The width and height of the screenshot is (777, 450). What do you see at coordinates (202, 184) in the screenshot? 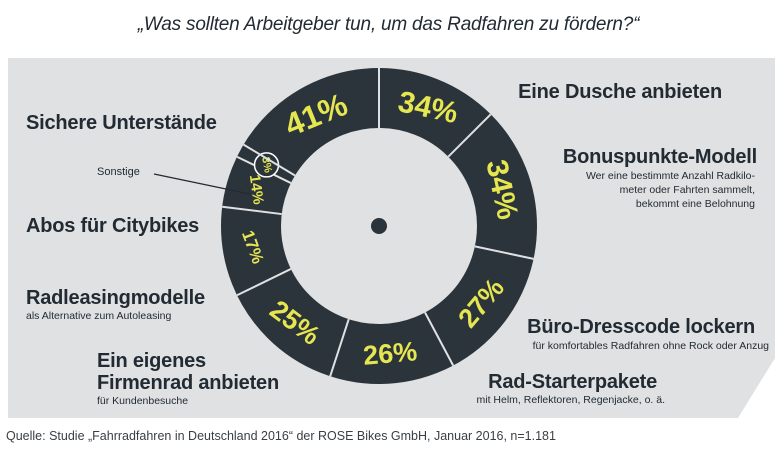
I see `sonstige-leader-line` at bounding box center [202, 184].